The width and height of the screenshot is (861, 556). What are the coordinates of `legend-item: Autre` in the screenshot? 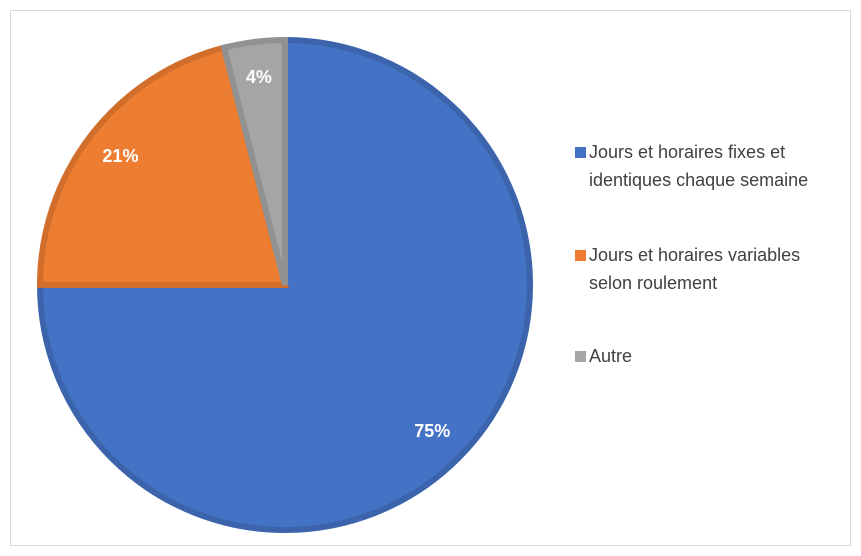 It's located at (710, 356).